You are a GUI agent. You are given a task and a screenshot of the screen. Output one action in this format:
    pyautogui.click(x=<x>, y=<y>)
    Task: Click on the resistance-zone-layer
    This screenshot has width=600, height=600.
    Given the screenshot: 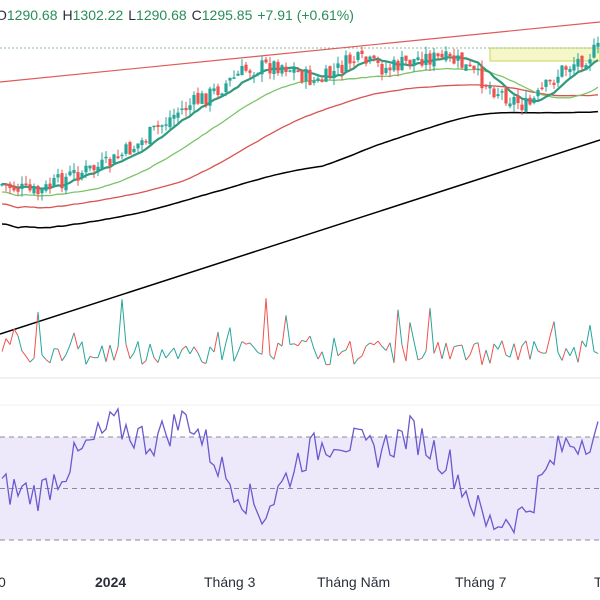 What is the action you would take?
    pyautogui.click(x=300, y=54)
    